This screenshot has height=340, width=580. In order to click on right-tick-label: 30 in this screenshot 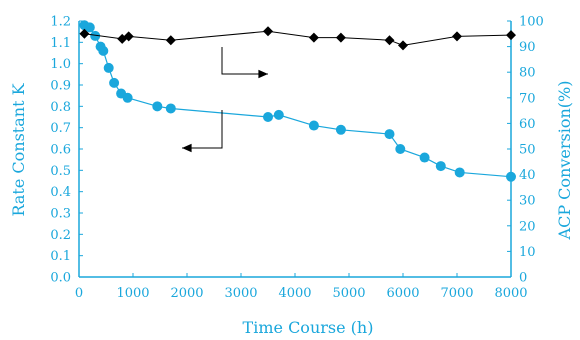, I will do `click(527, 201)`.